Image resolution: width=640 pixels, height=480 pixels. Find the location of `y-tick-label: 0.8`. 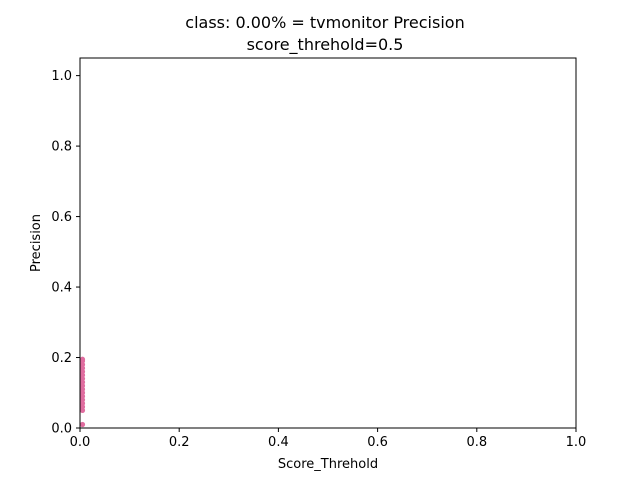

y-tick-label: 0.8 is located at coordinates (61, 147).